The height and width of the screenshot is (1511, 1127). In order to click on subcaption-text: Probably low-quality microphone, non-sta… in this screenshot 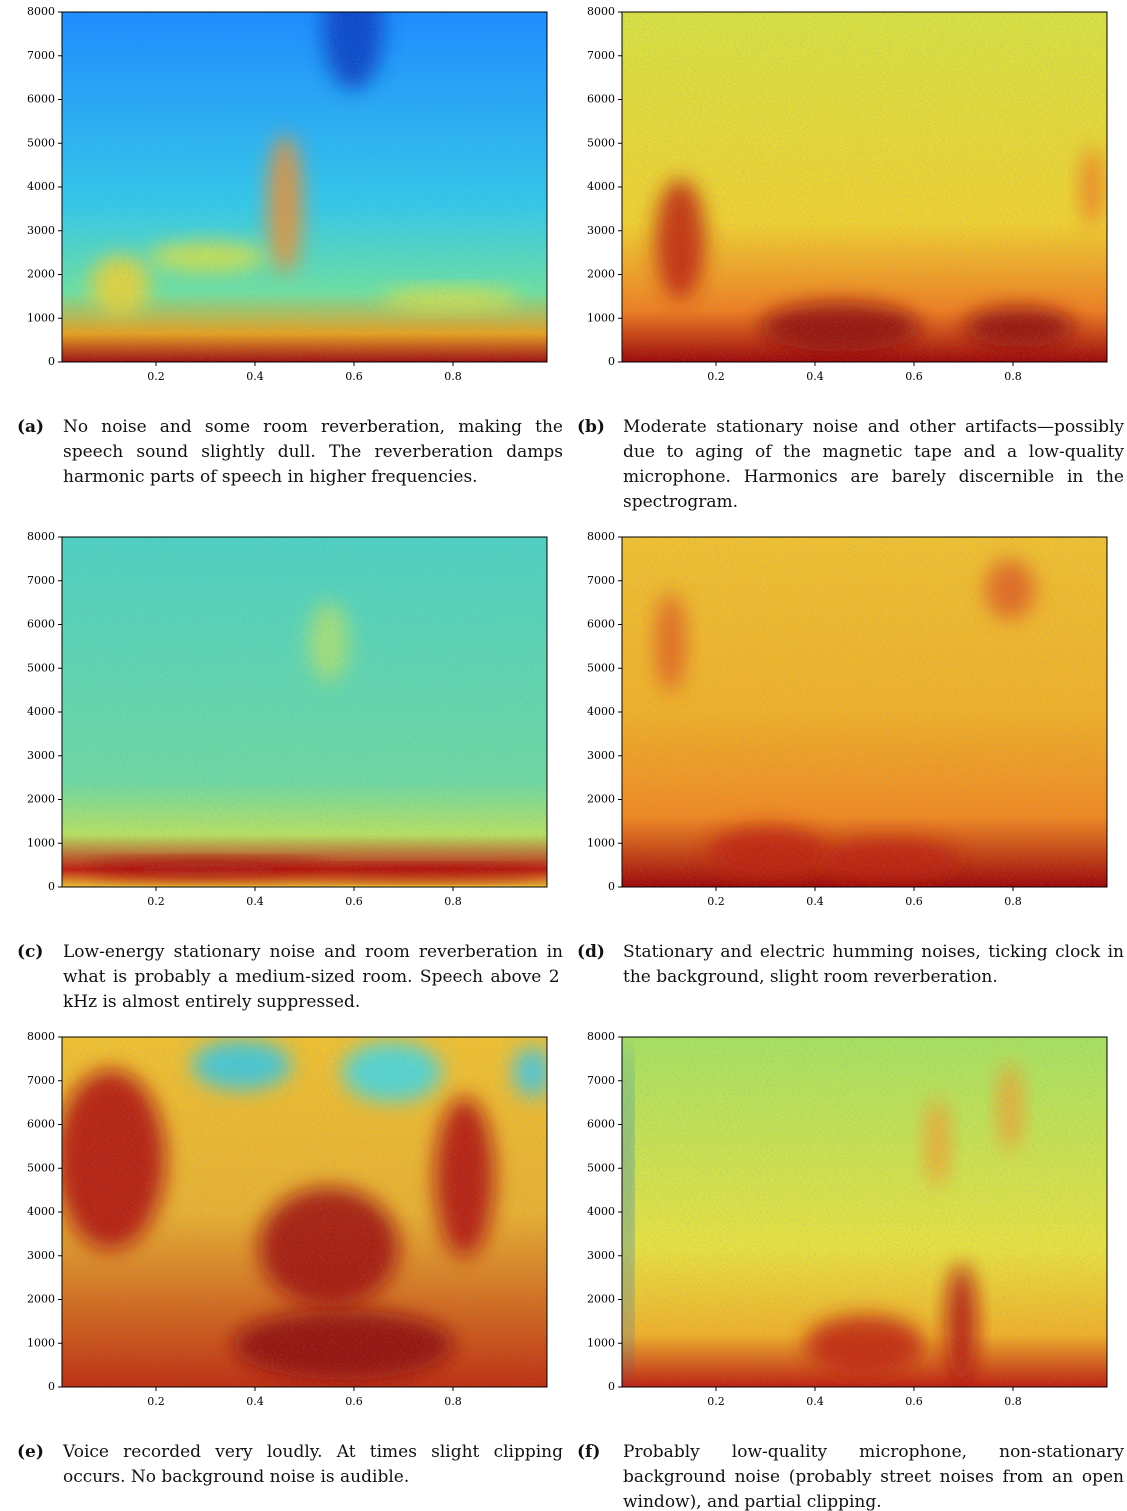, I will do `click(873, 1476)`.